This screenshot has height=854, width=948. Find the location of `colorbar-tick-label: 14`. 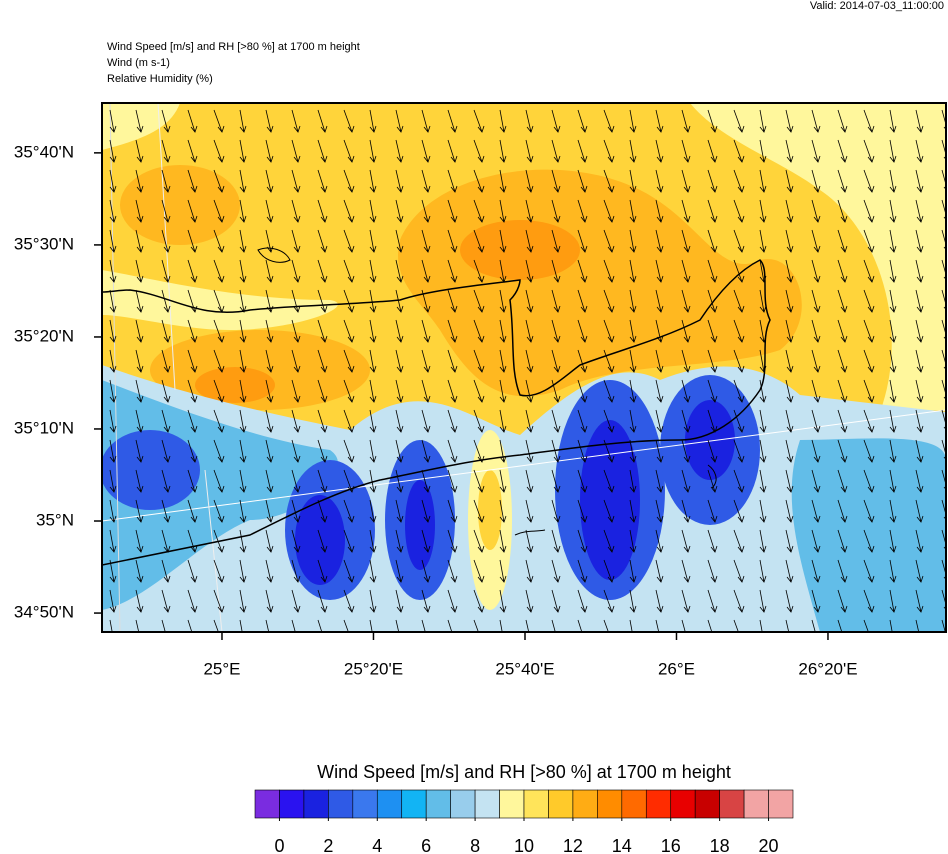

colorbar-tick-label: 14 is located at coordinates (622, 845).